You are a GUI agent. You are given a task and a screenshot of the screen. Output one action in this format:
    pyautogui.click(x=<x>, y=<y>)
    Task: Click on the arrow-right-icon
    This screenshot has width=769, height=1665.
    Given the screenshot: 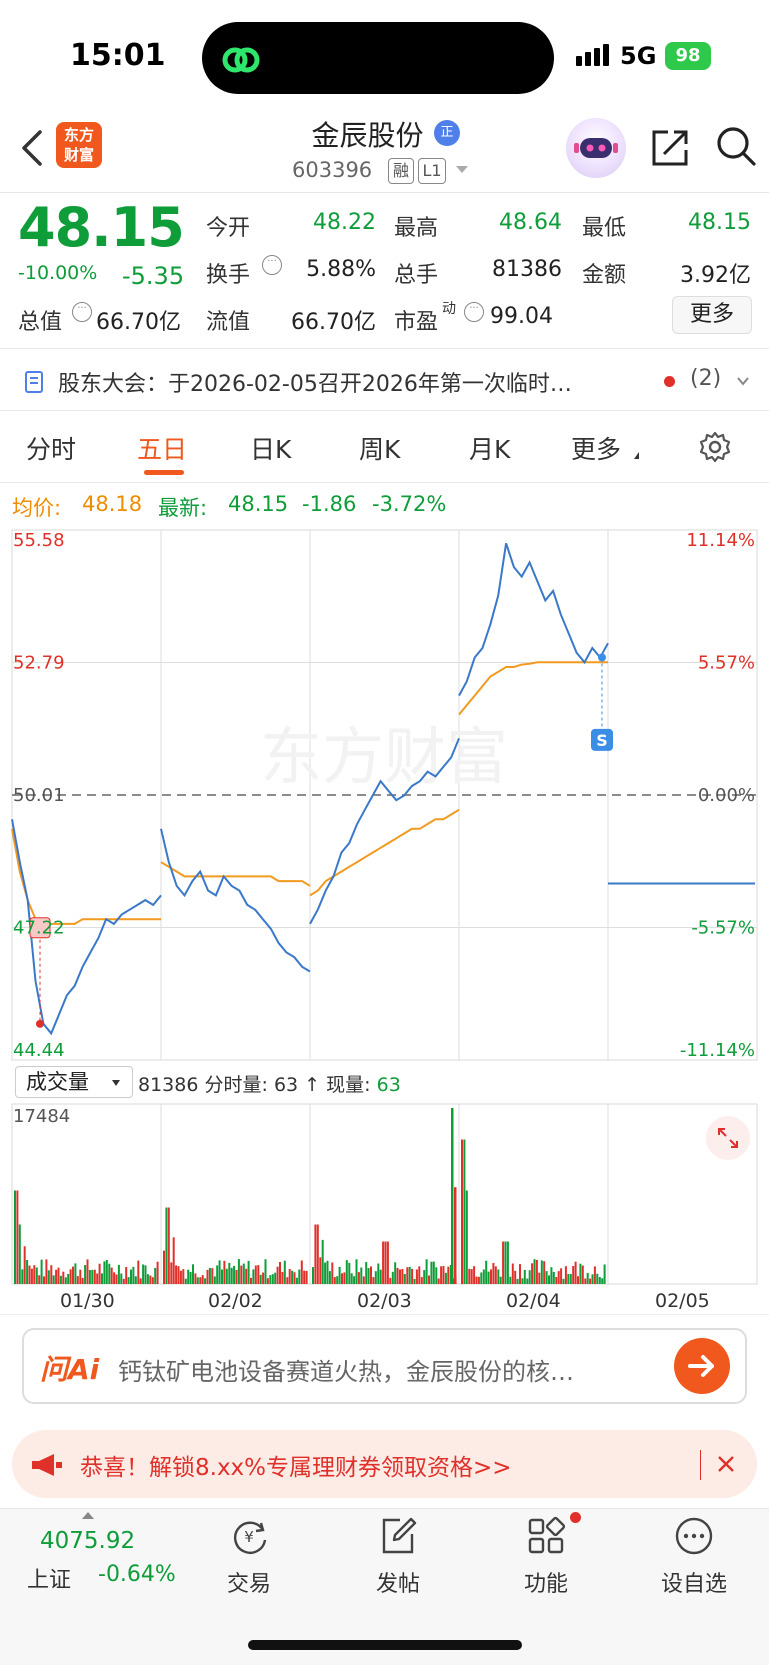 What is the action you would take?
    pyautogui.click(x=701, y=1366)
    